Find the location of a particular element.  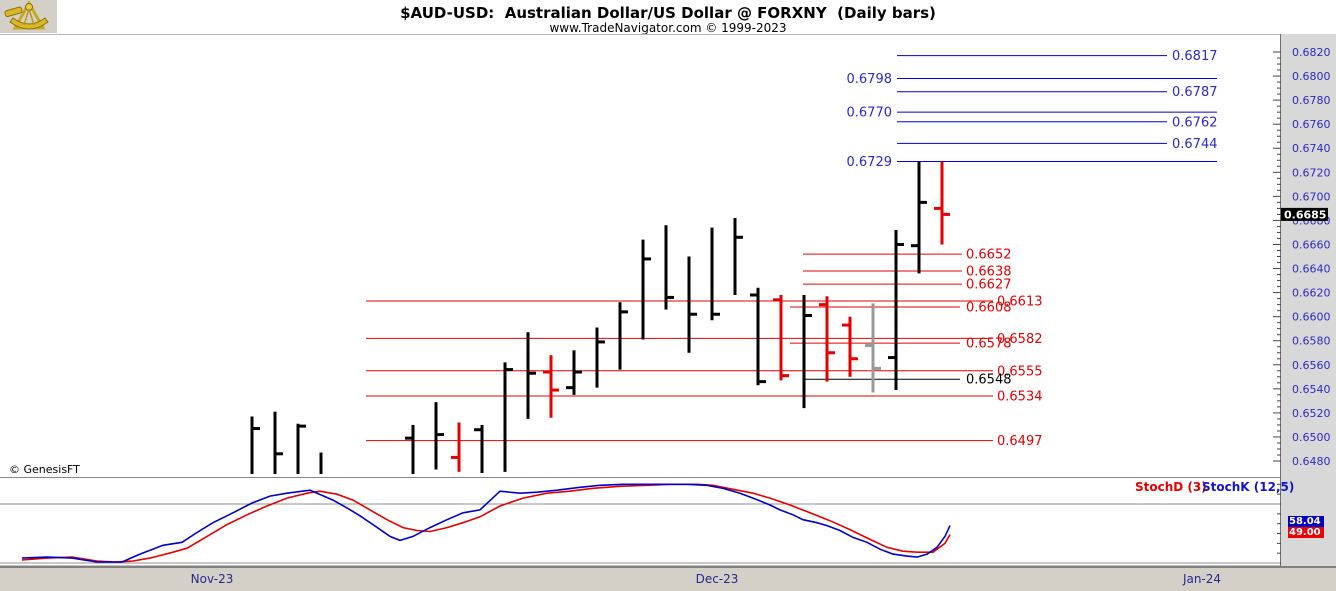

support-line-label: 0.6578 is located at coordinates (989, 344).